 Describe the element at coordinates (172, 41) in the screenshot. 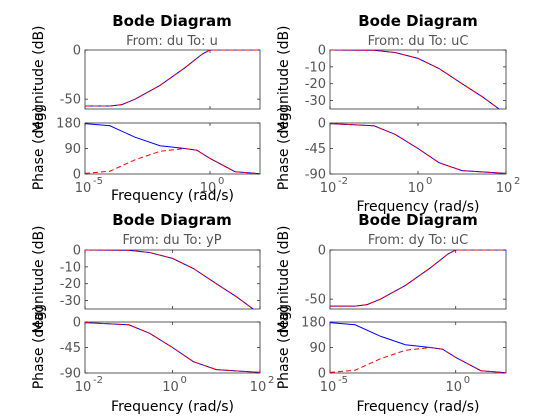

I see `chart-subtitle: From: du To: u` at that location.